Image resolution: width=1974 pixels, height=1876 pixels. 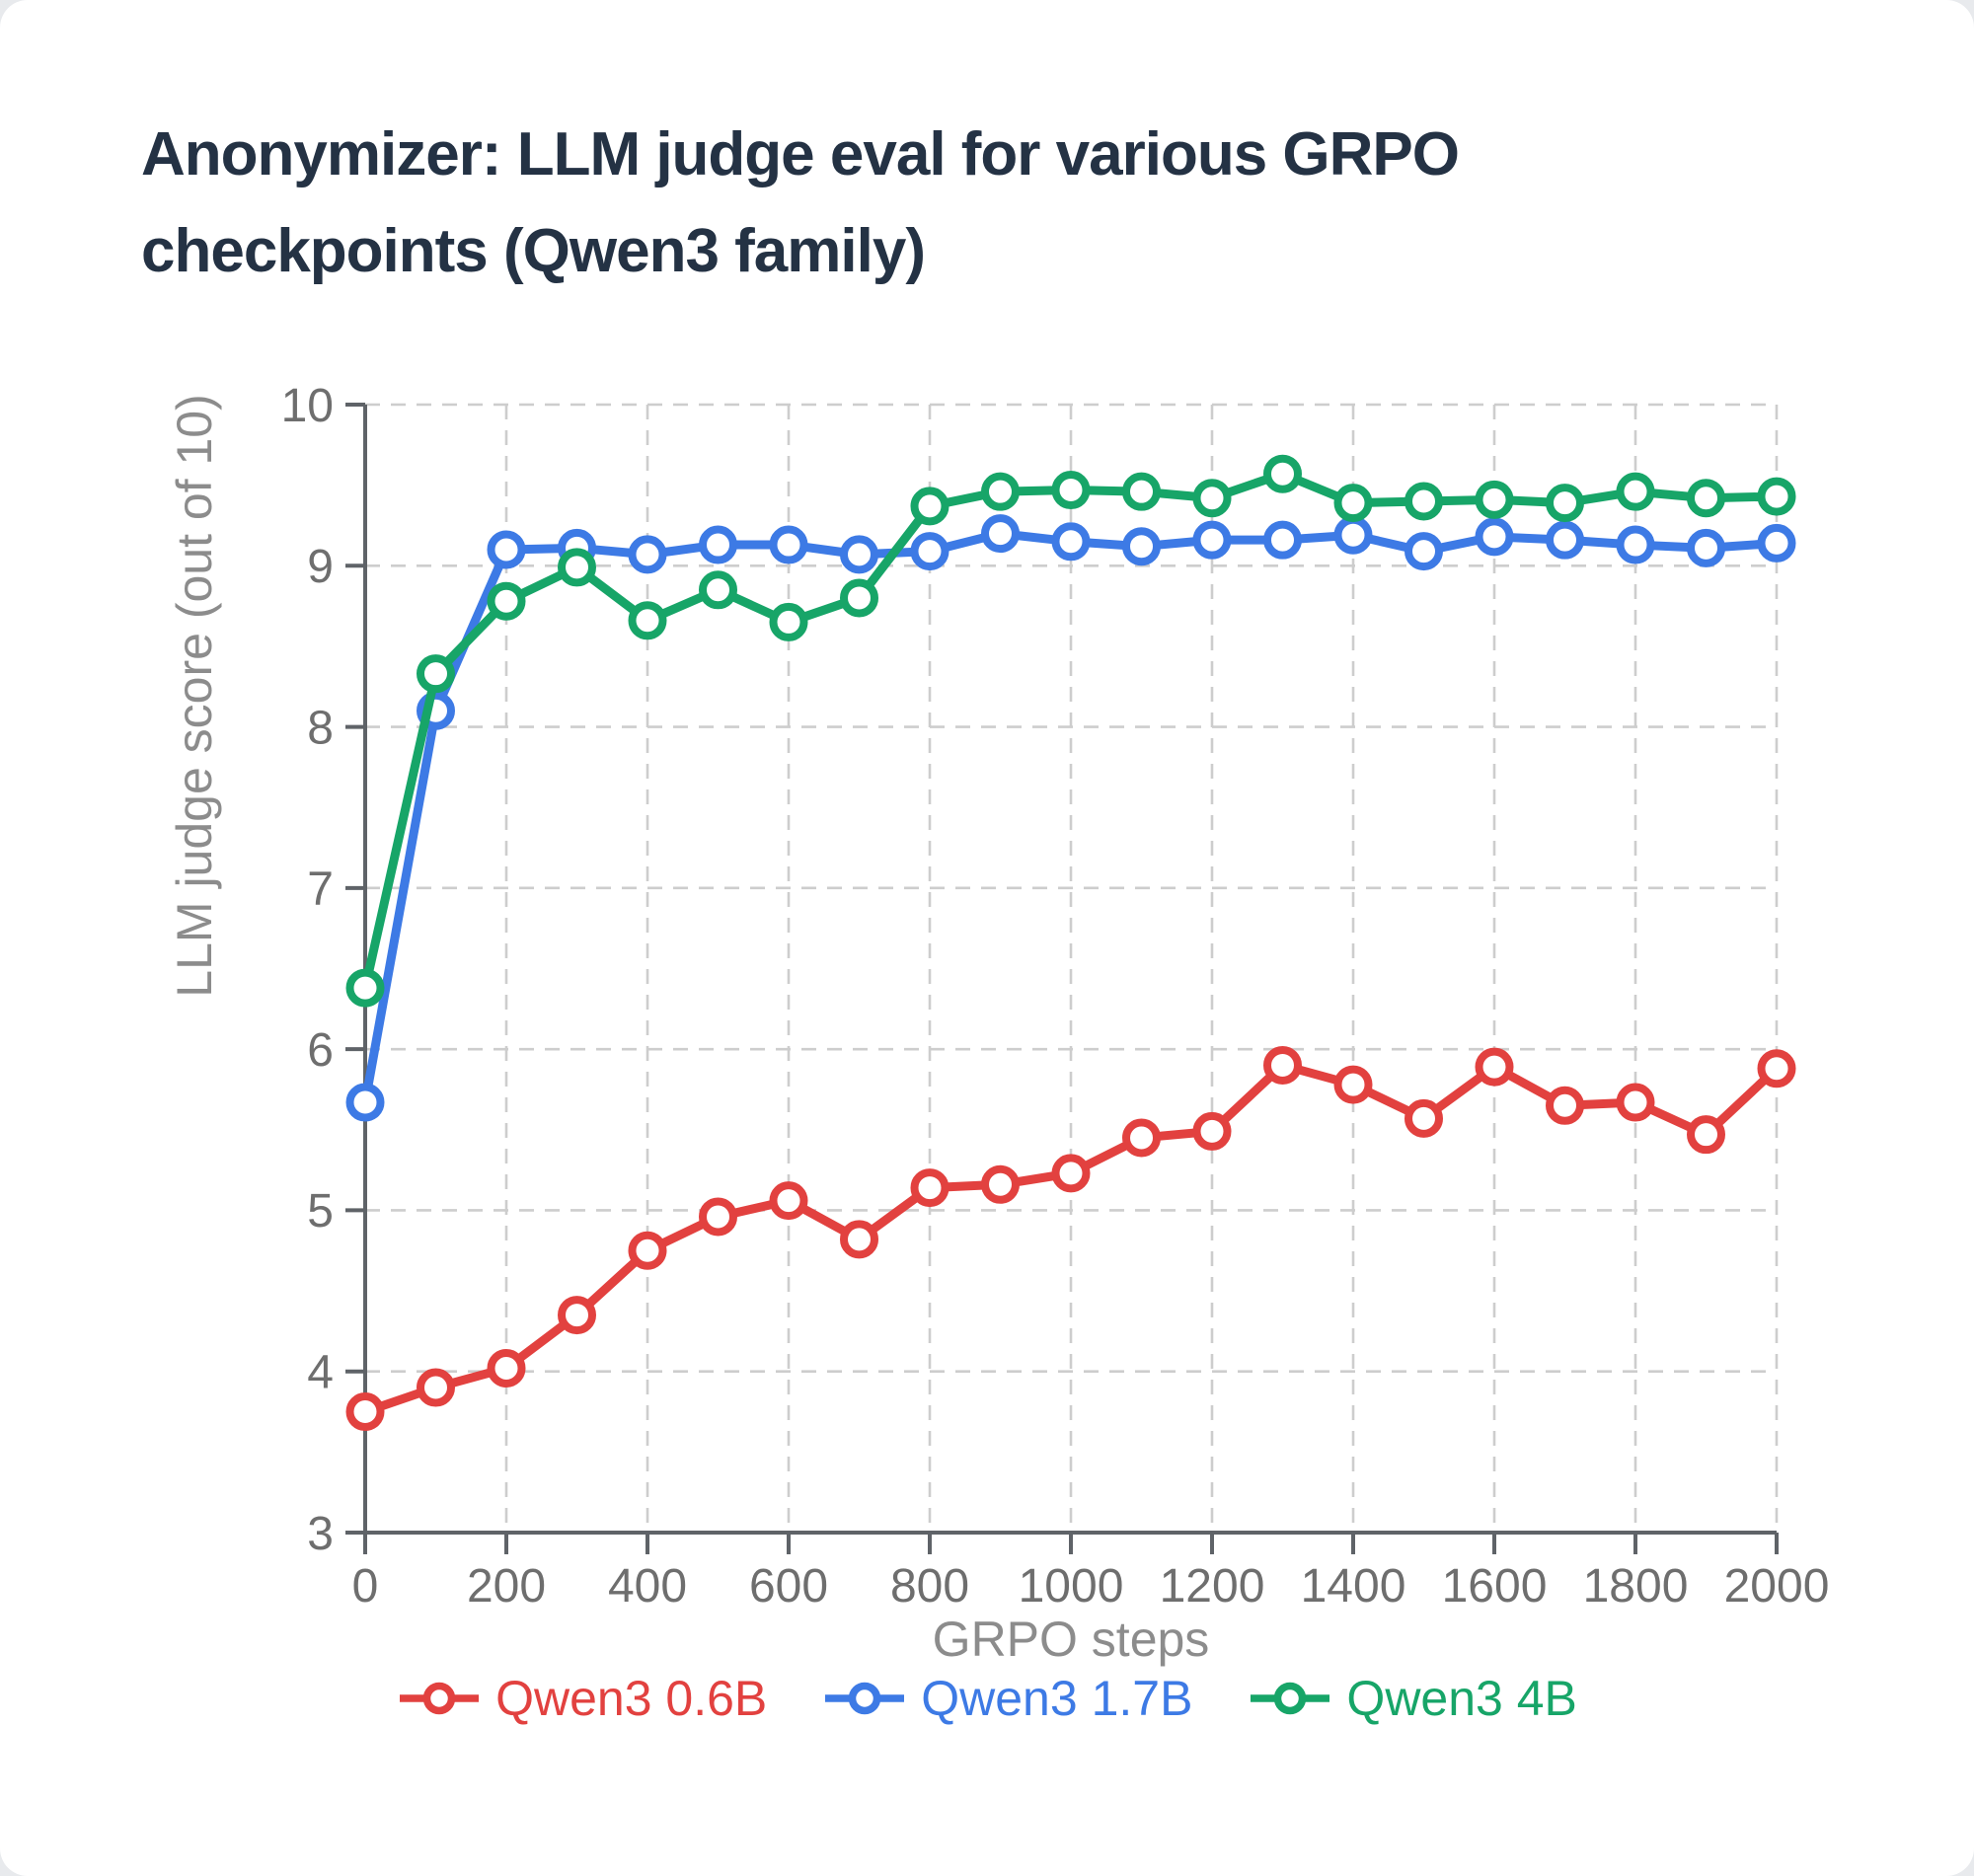 I want to click on y-tick-label: 10, so click(x=307, y=406).